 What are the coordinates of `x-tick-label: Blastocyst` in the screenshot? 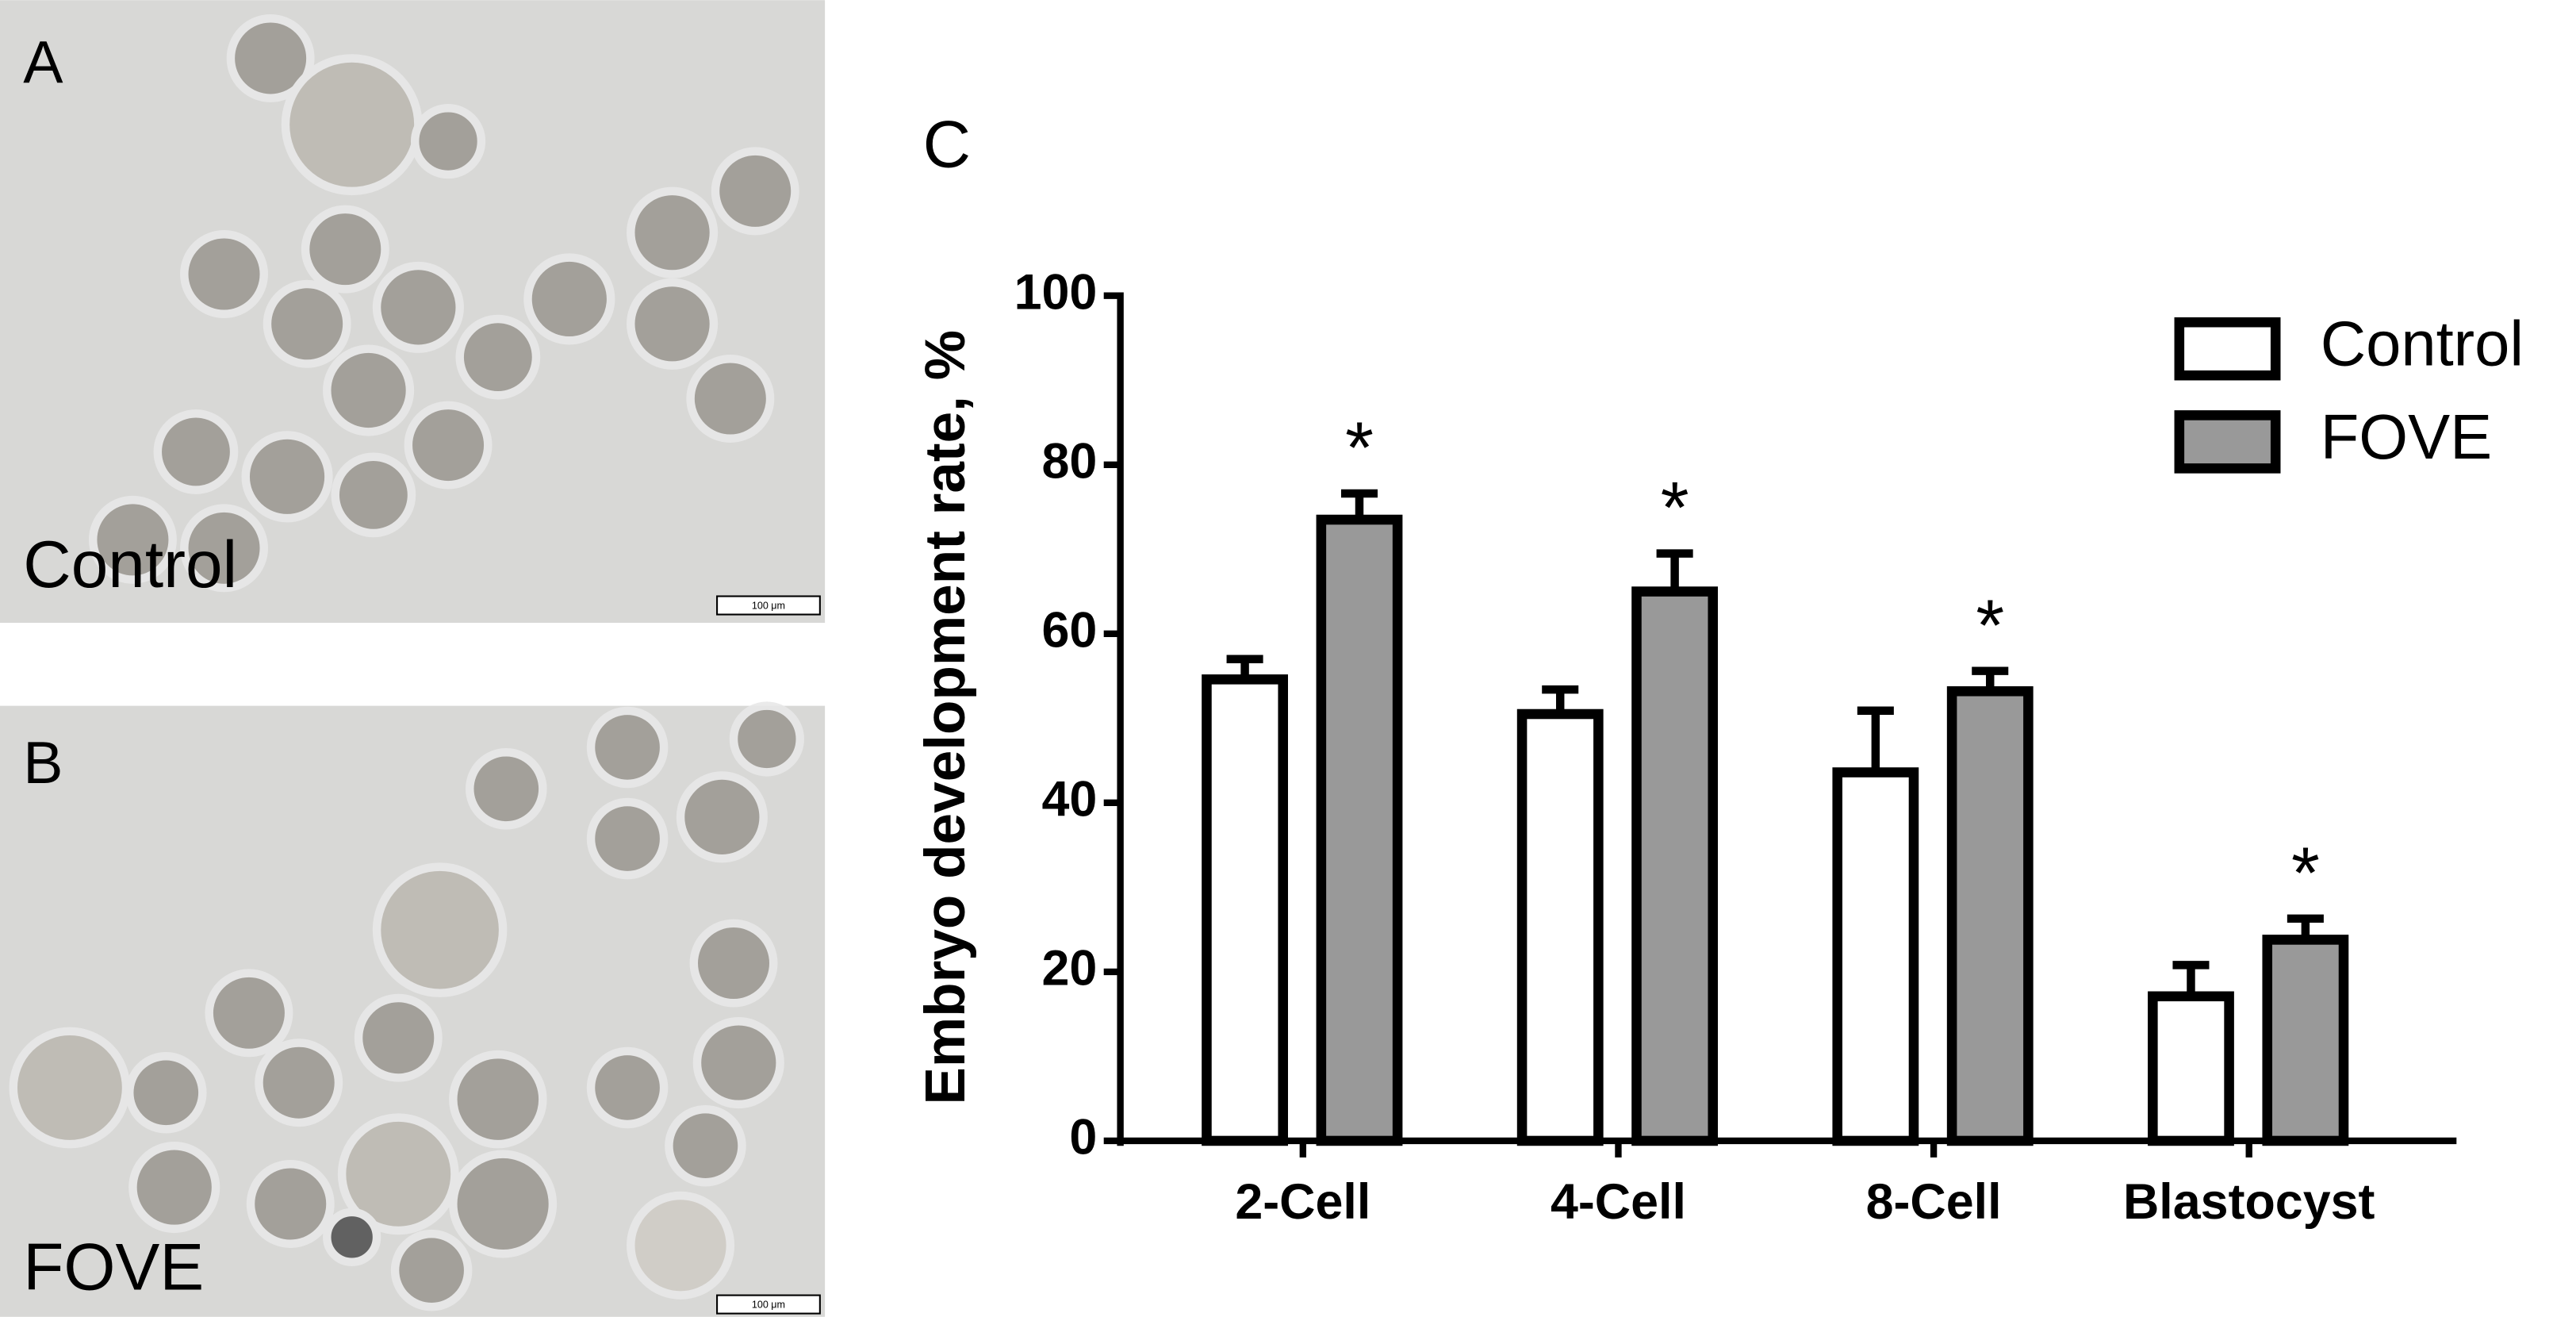 It's located at (2249, 1202).